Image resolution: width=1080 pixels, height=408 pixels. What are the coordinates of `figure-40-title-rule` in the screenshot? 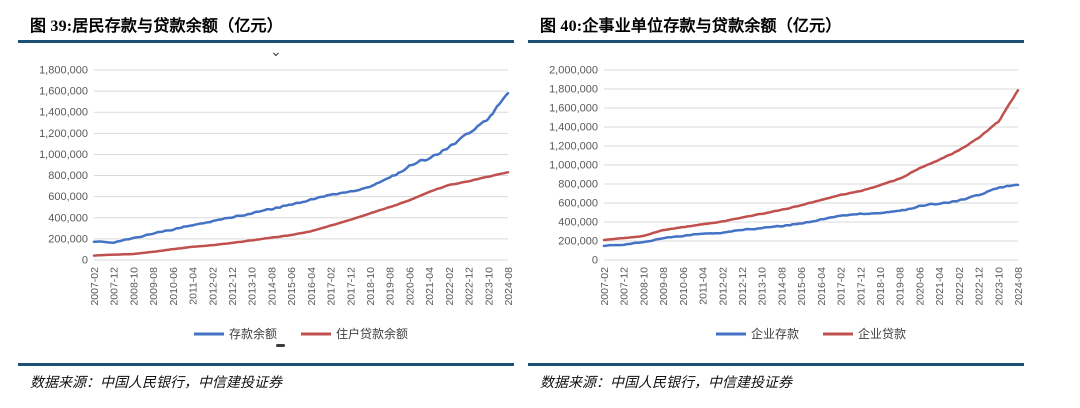 It's located at (776, 41).